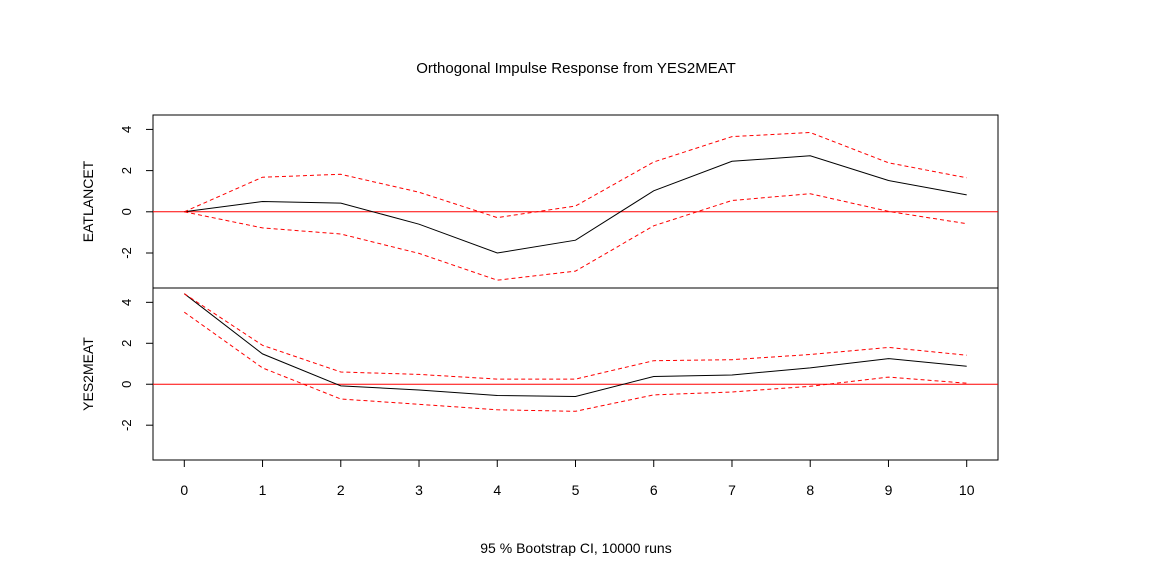 This screenshot has width=1152, height=576. Describe the element at coordinates (889, 490) in the screenshot. I see `x-tick-label: 9` at that location.